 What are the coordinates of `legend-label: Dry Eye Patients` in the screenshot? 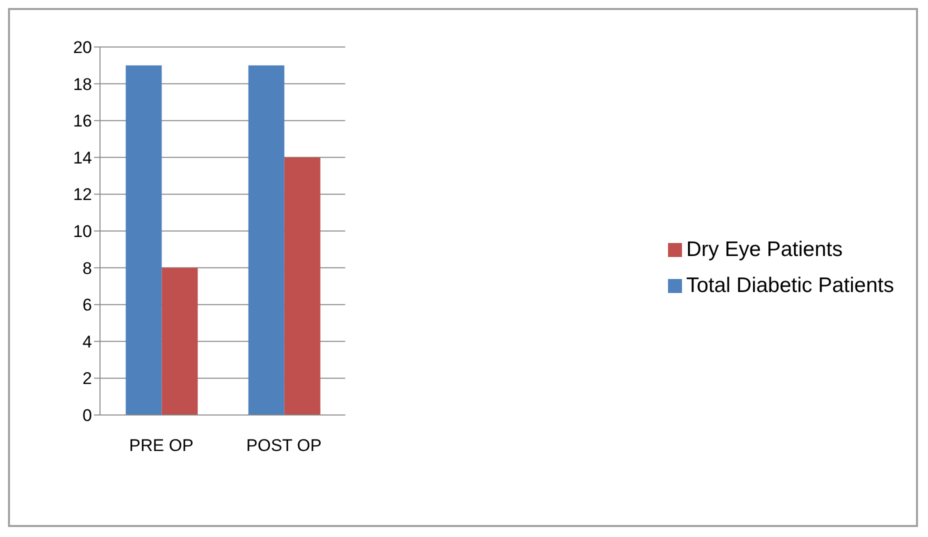 It's located at (764, 249).